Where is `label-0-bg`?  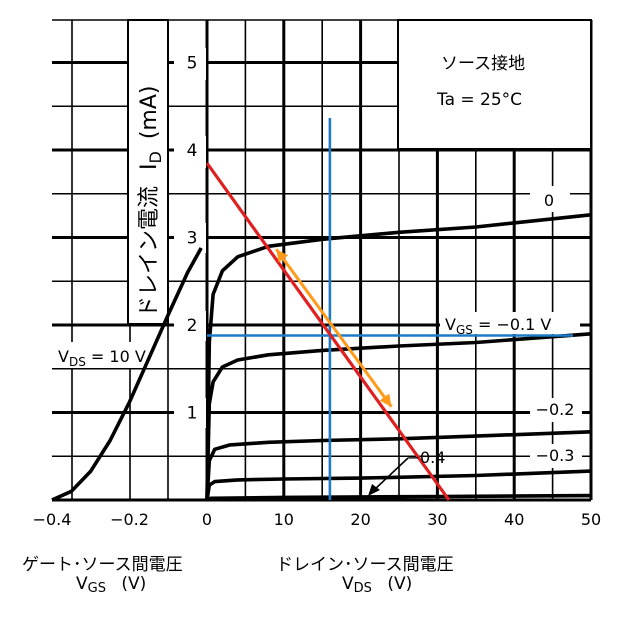
label-0-bg is located at coordinates (550, 199).